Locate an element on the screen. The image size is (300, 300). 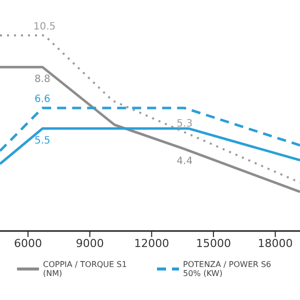
x-tick-label: 9000 is located at coordinates (90, 243).